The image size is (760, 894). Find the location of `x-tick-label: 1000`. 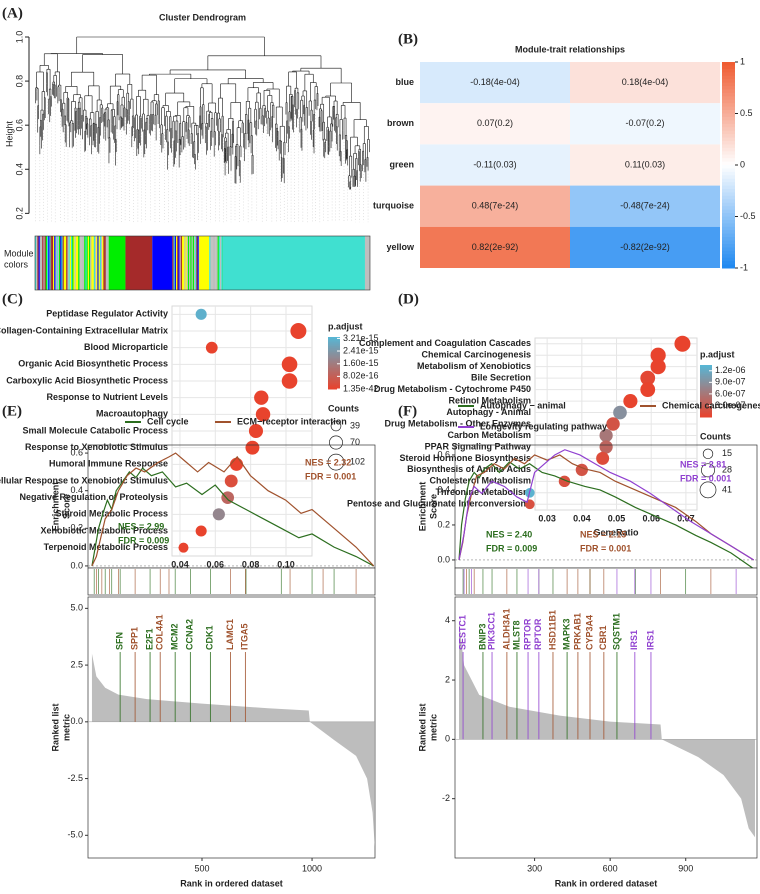

x-tick-label: 1000 is located at coordinates (312, 868).